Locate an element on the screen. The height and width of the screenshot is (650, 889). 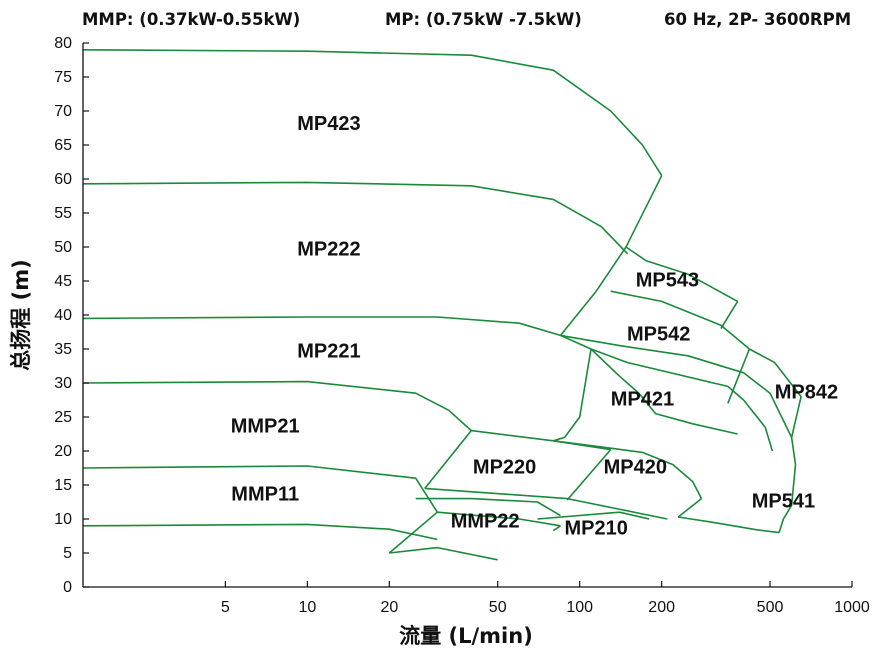
y-tick-label: 50 is located at coordinates (63, 247).